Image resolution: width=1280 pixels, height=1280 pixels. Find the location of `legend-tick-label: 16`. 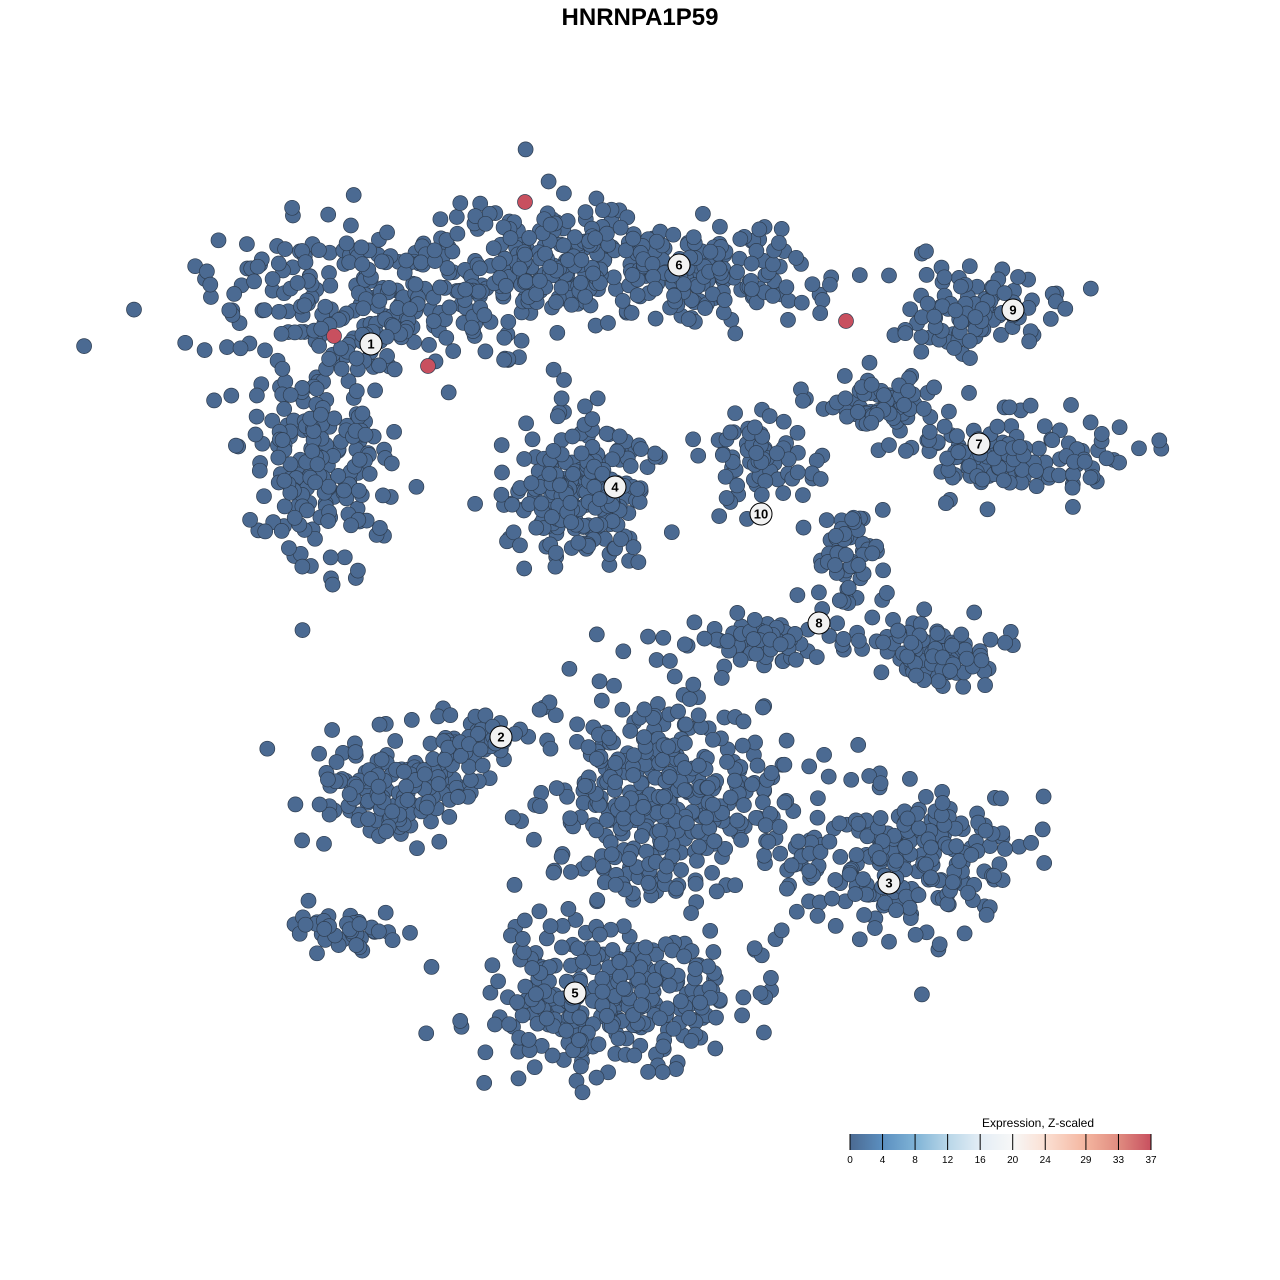

legend-tick-label: 16 is located at coordinates (981, 1160).